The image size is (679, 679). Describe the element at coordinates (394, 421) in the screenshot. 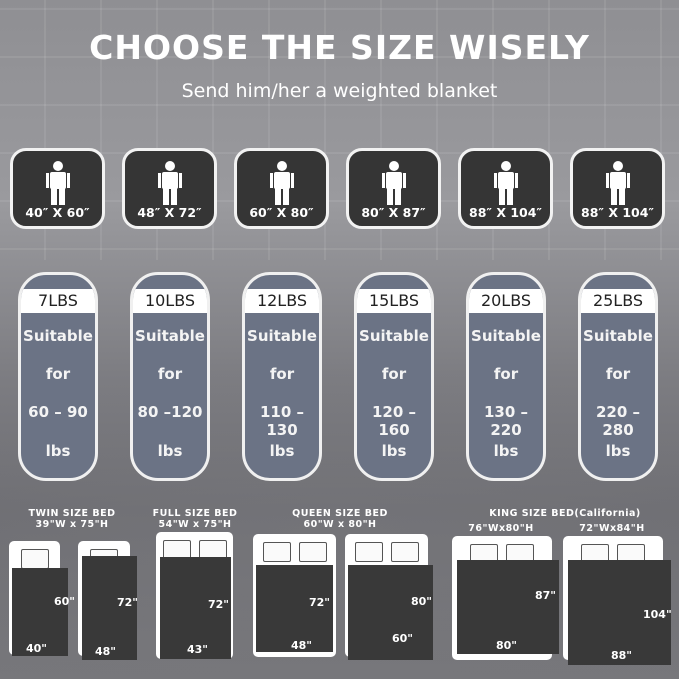

I see `weight-range: 120 –160` at that location.